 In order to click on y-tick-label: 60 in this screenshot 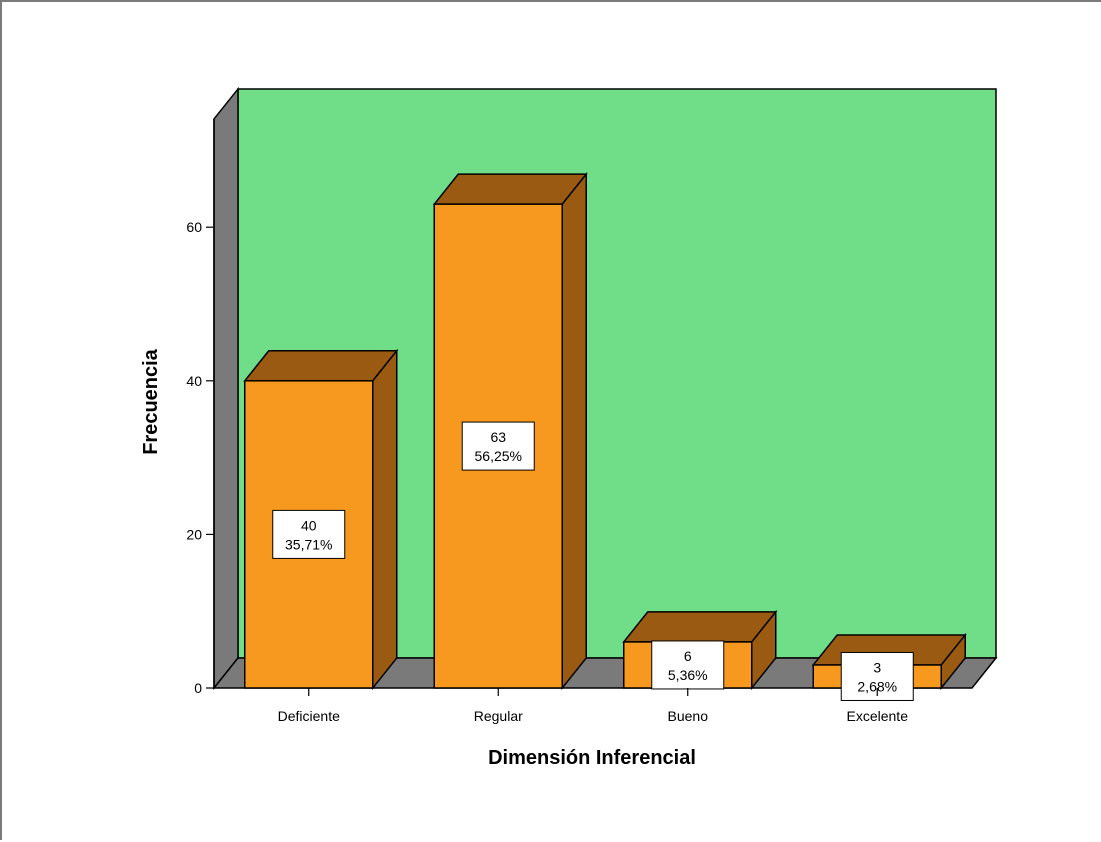, I will do `click(194, 227)`.